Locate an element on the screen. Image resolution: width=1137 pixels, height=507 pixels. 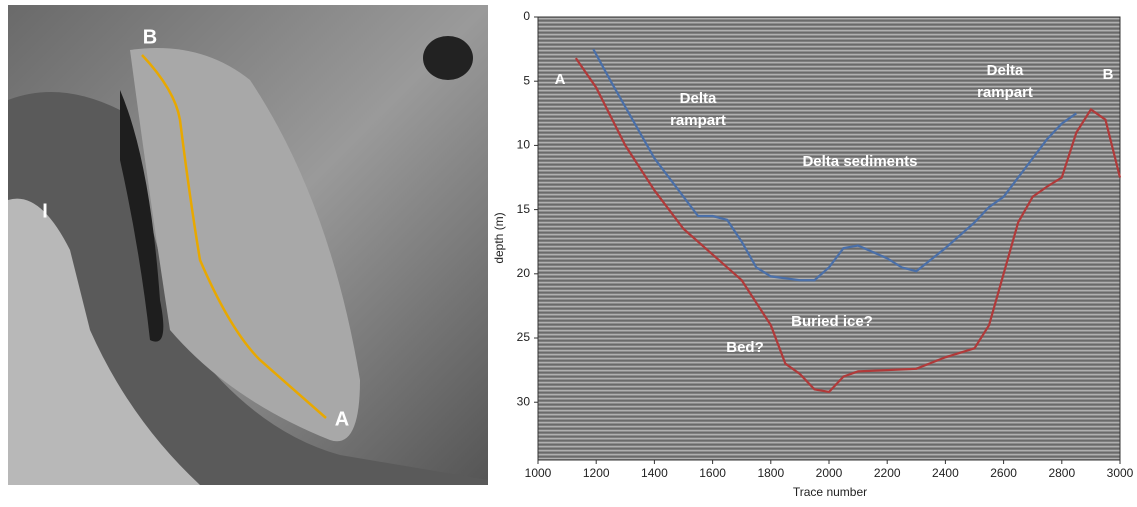
y-tick-label: 25 is located at coordinates (524, 337).